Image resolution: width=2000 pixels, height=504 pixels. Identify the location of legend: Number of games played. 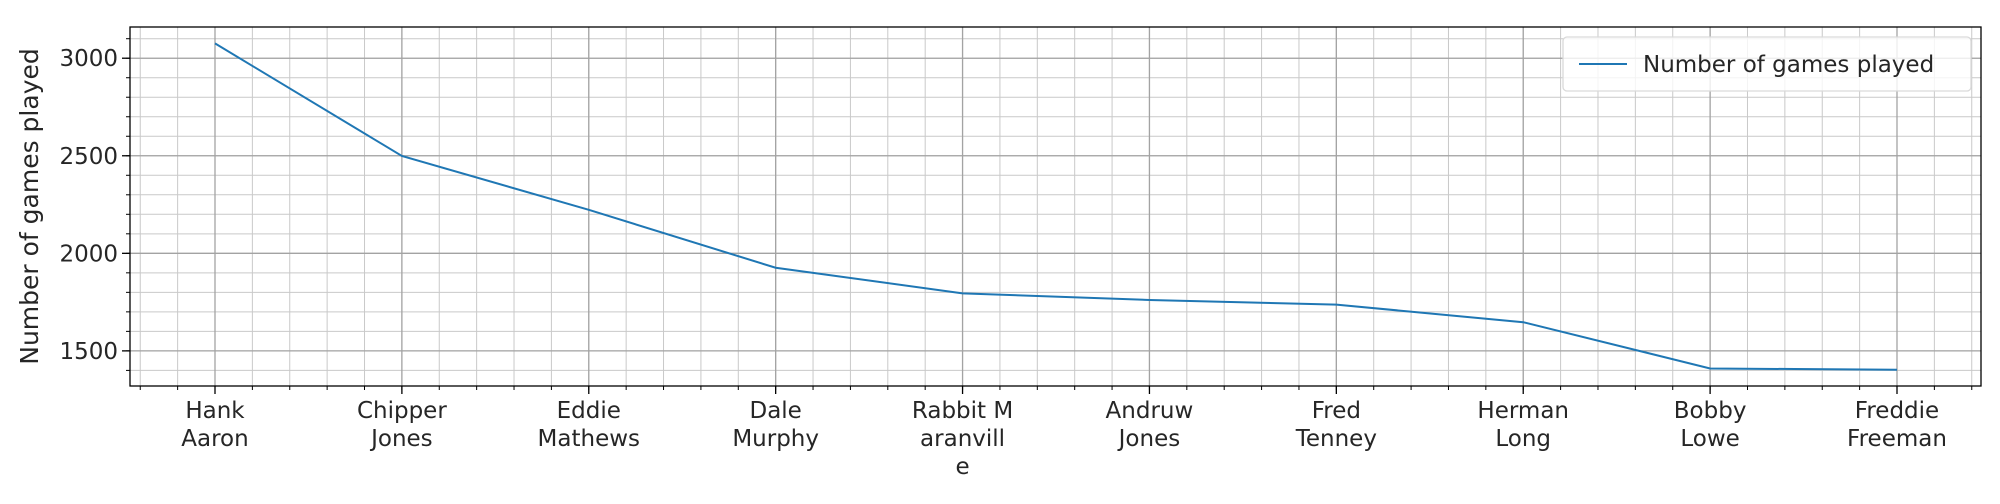
(1767, 64).